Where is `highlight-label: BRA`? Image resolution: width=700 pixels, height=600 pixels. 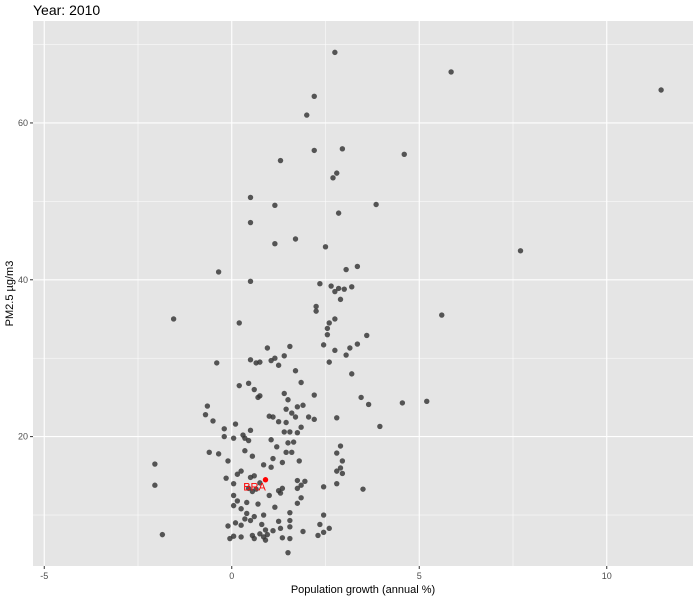 highlight-label: BRA is located at coordinates (254, 488).